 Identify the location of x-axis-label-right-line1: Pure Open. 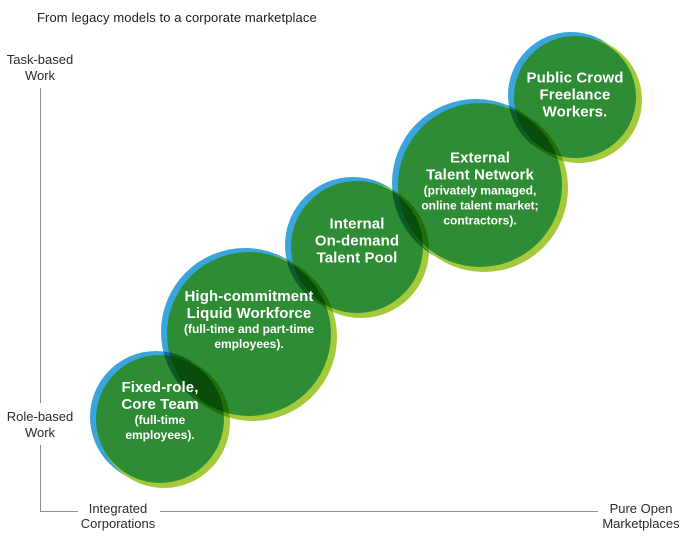
(641, 508).